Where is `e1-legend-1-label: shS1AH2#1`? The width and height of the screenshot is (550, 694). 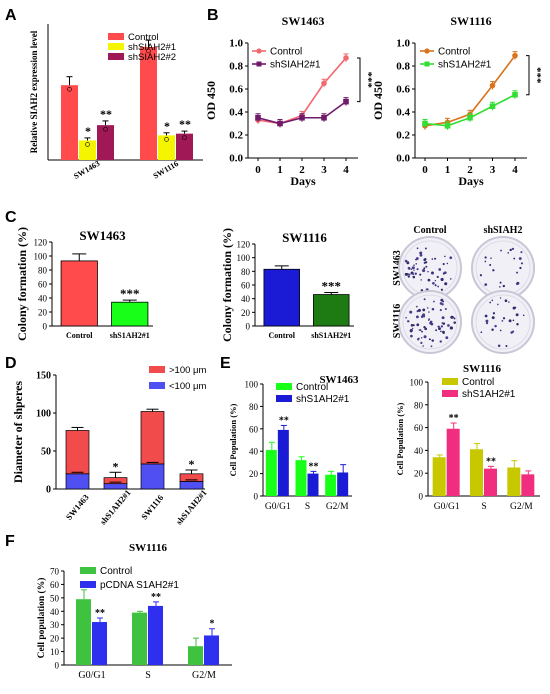 e1-legend-1-label: shS1AH2#1 is located at coordinates (323, 399).